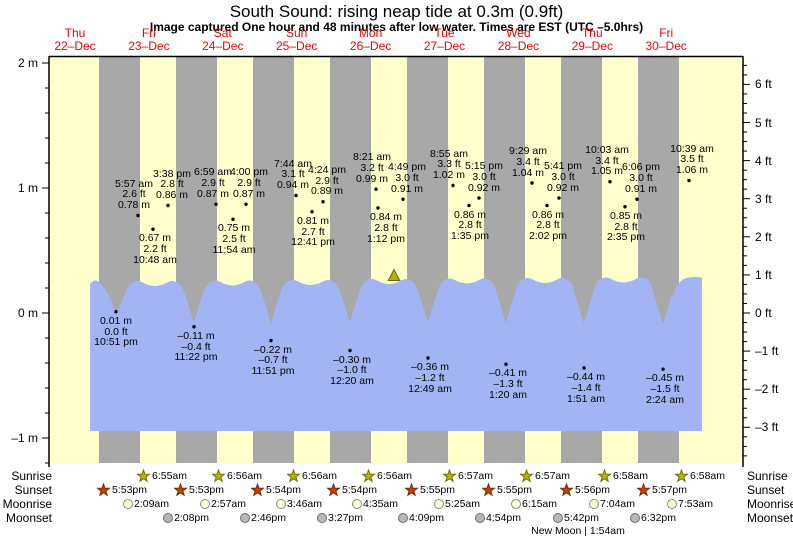  I want to click on moonrise-entry: 5:25am, so click(457, 504).